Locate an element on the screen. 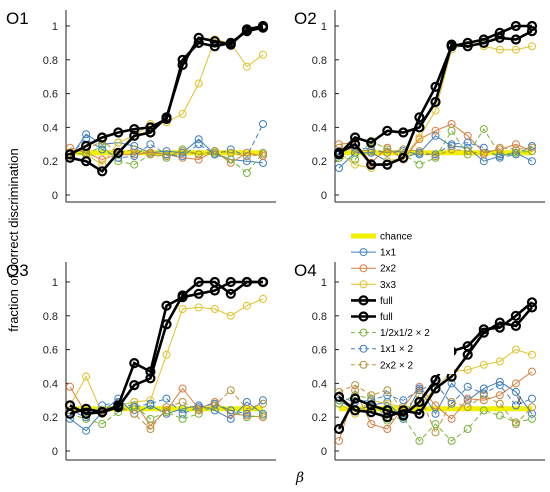  y-tick-label: 1 is located at coordinates (324, 283).